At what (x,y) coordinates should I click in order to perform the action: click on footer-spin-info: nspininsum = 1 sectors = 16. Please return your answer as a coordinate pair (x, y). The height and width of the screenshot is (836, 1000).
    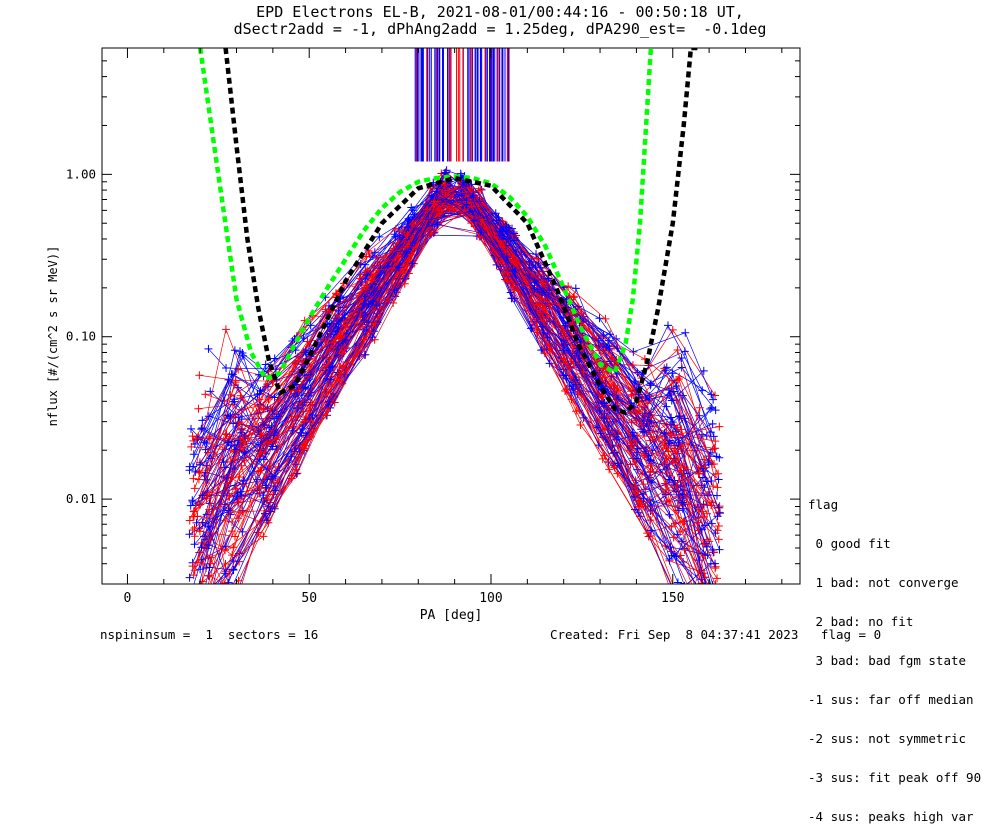
    Looking at the image, I should click on (209, 634).